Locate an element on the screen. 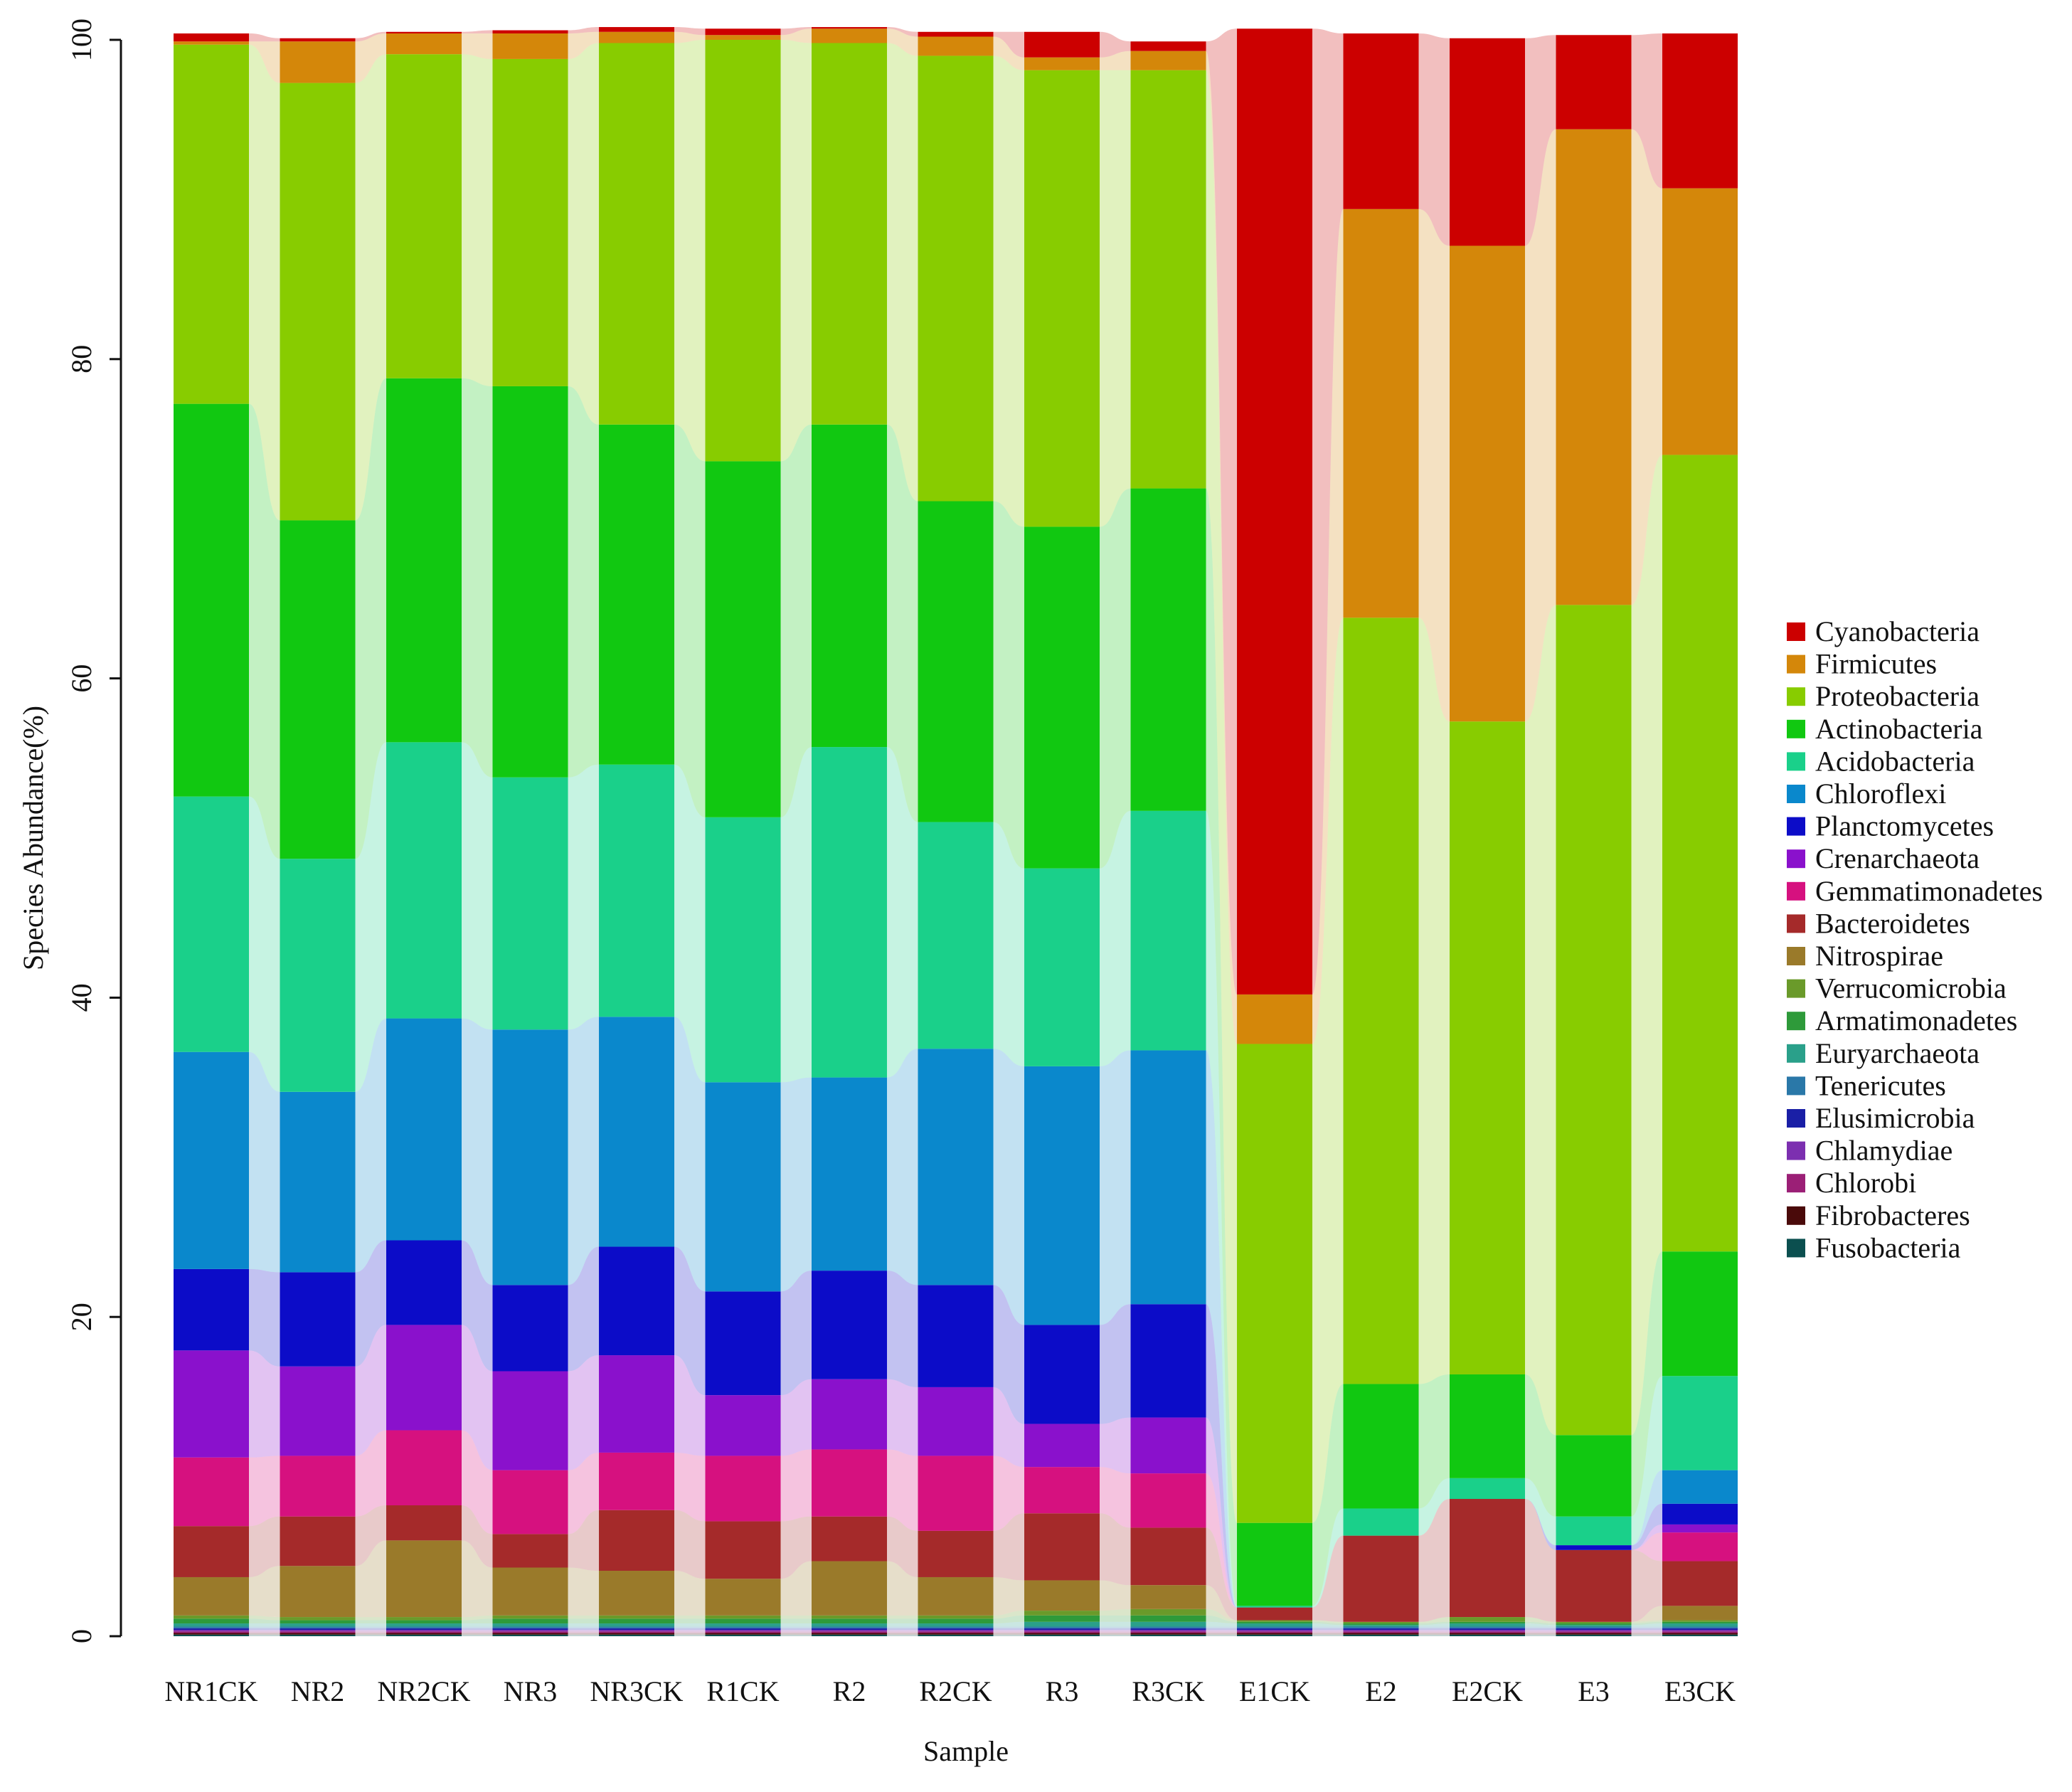 The image size is (2072, 1792). flow-band-proteobacteria is located at coordinates (1115, 298).